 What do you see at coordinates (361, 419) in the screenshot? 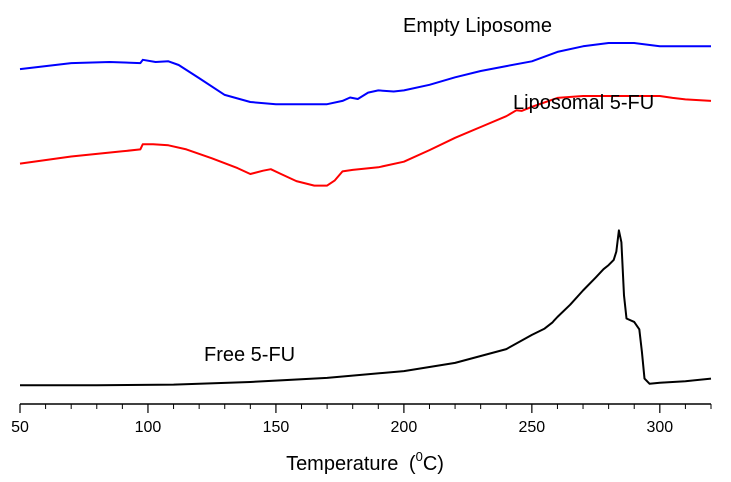
I see `x-axis: 50 100 150 200 250 300` at bounding box center [361, 419].